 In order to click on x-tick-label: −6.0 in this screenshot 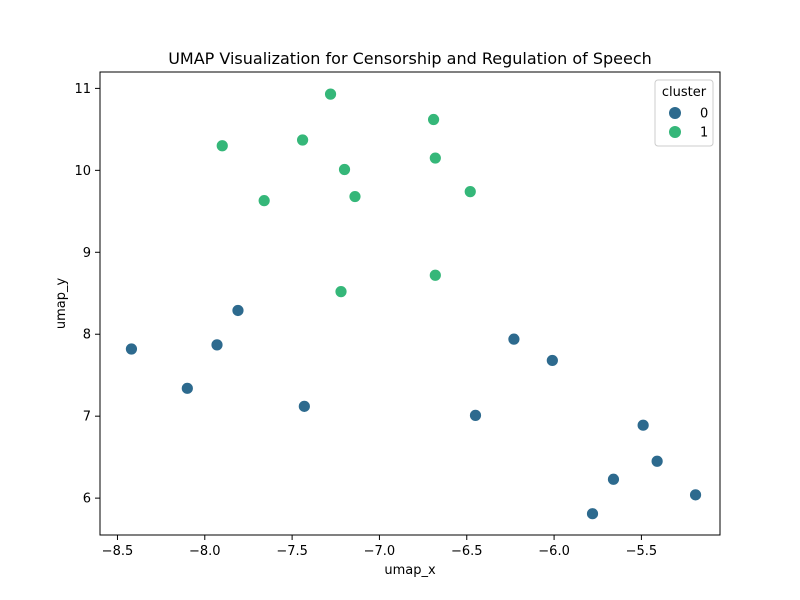, I will do `click(554, 551)`.